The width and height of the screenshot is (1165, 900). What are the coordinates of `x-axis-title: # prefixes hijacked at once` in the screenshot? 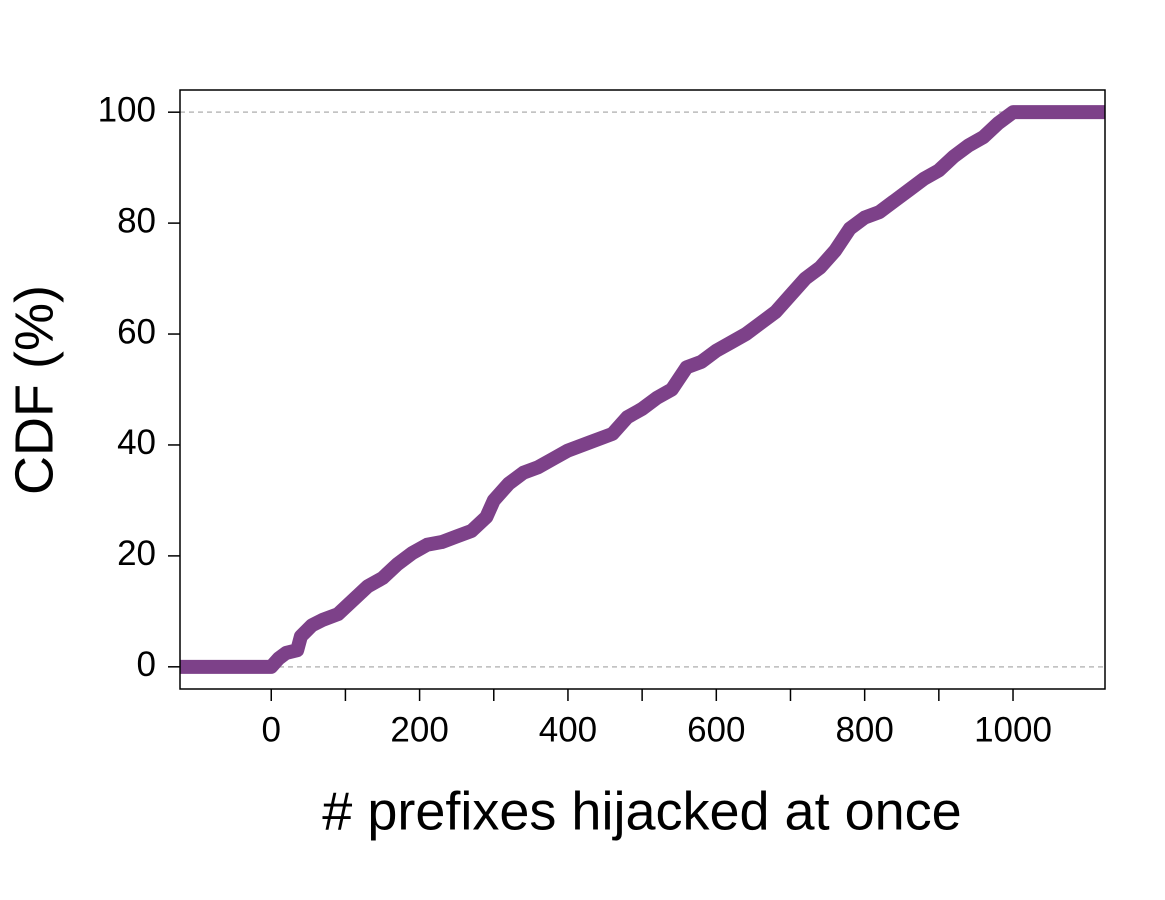 It's located at (641, 811).